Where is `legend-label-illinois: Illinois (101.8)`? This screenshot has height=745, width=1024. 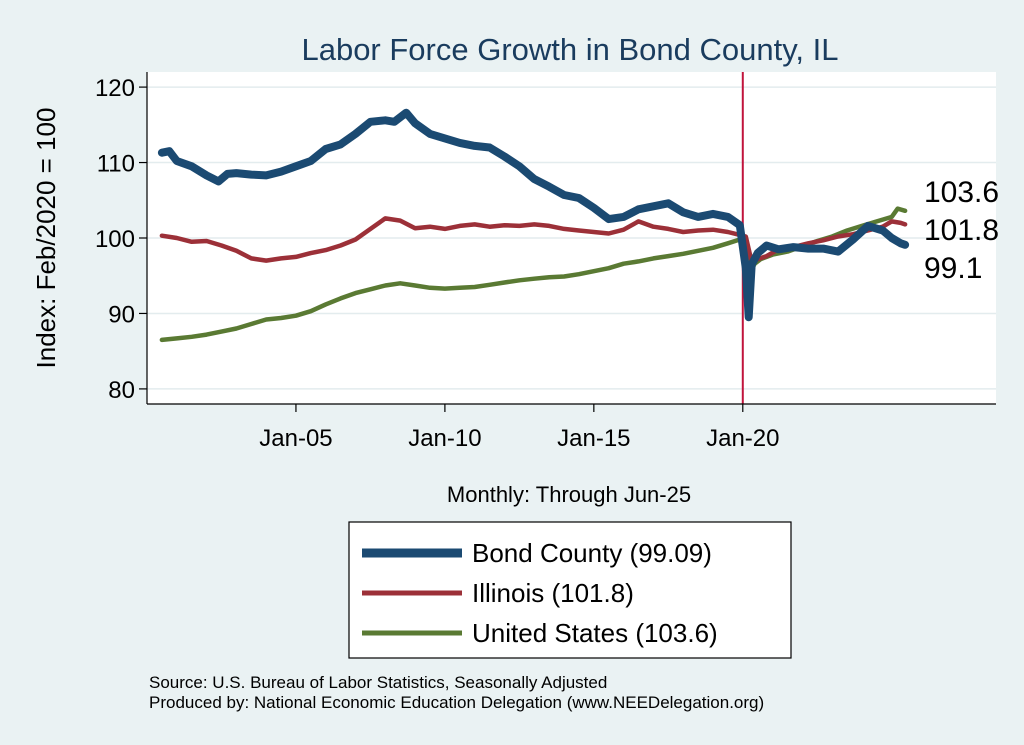 legend-label-illinois: Illinois (101.8) is located at coordinates (553, 593).